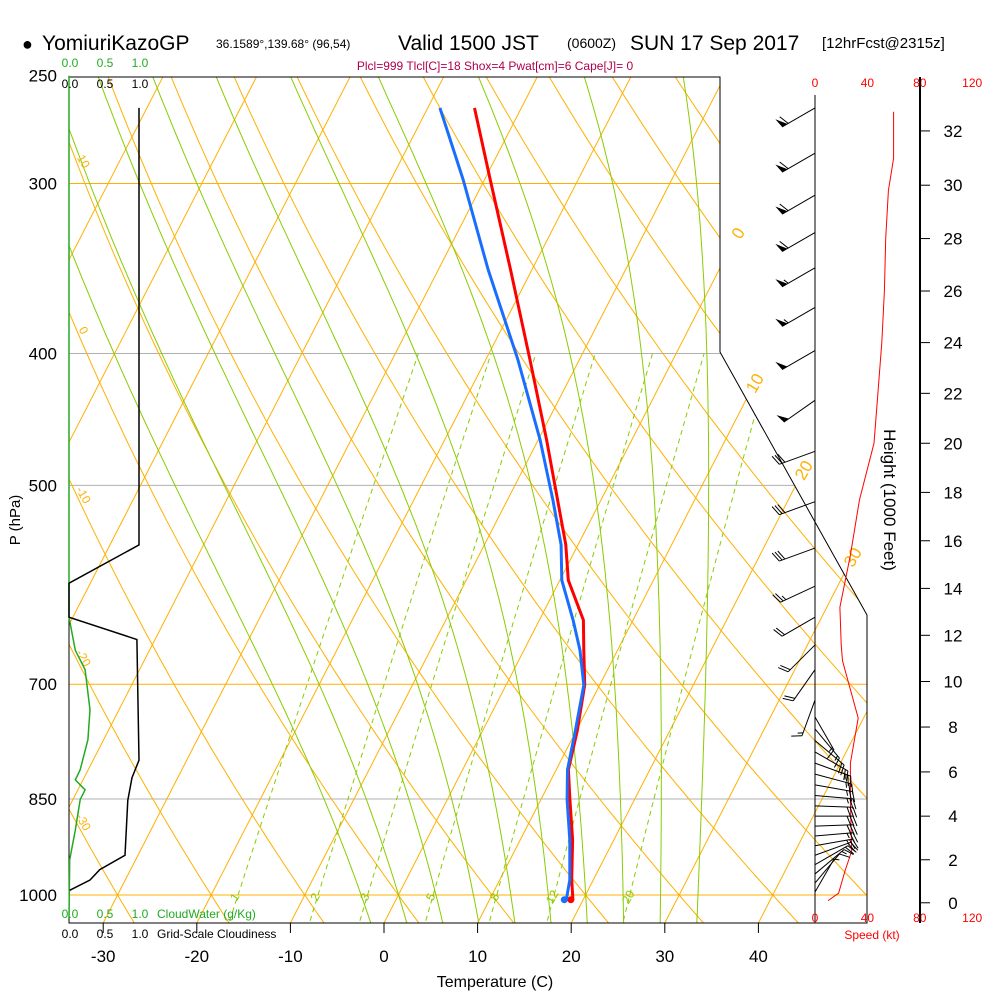 The width and height of the screenshot is (1000, 1000). I want to click on temperature-surface-marker, so click(571, 900).